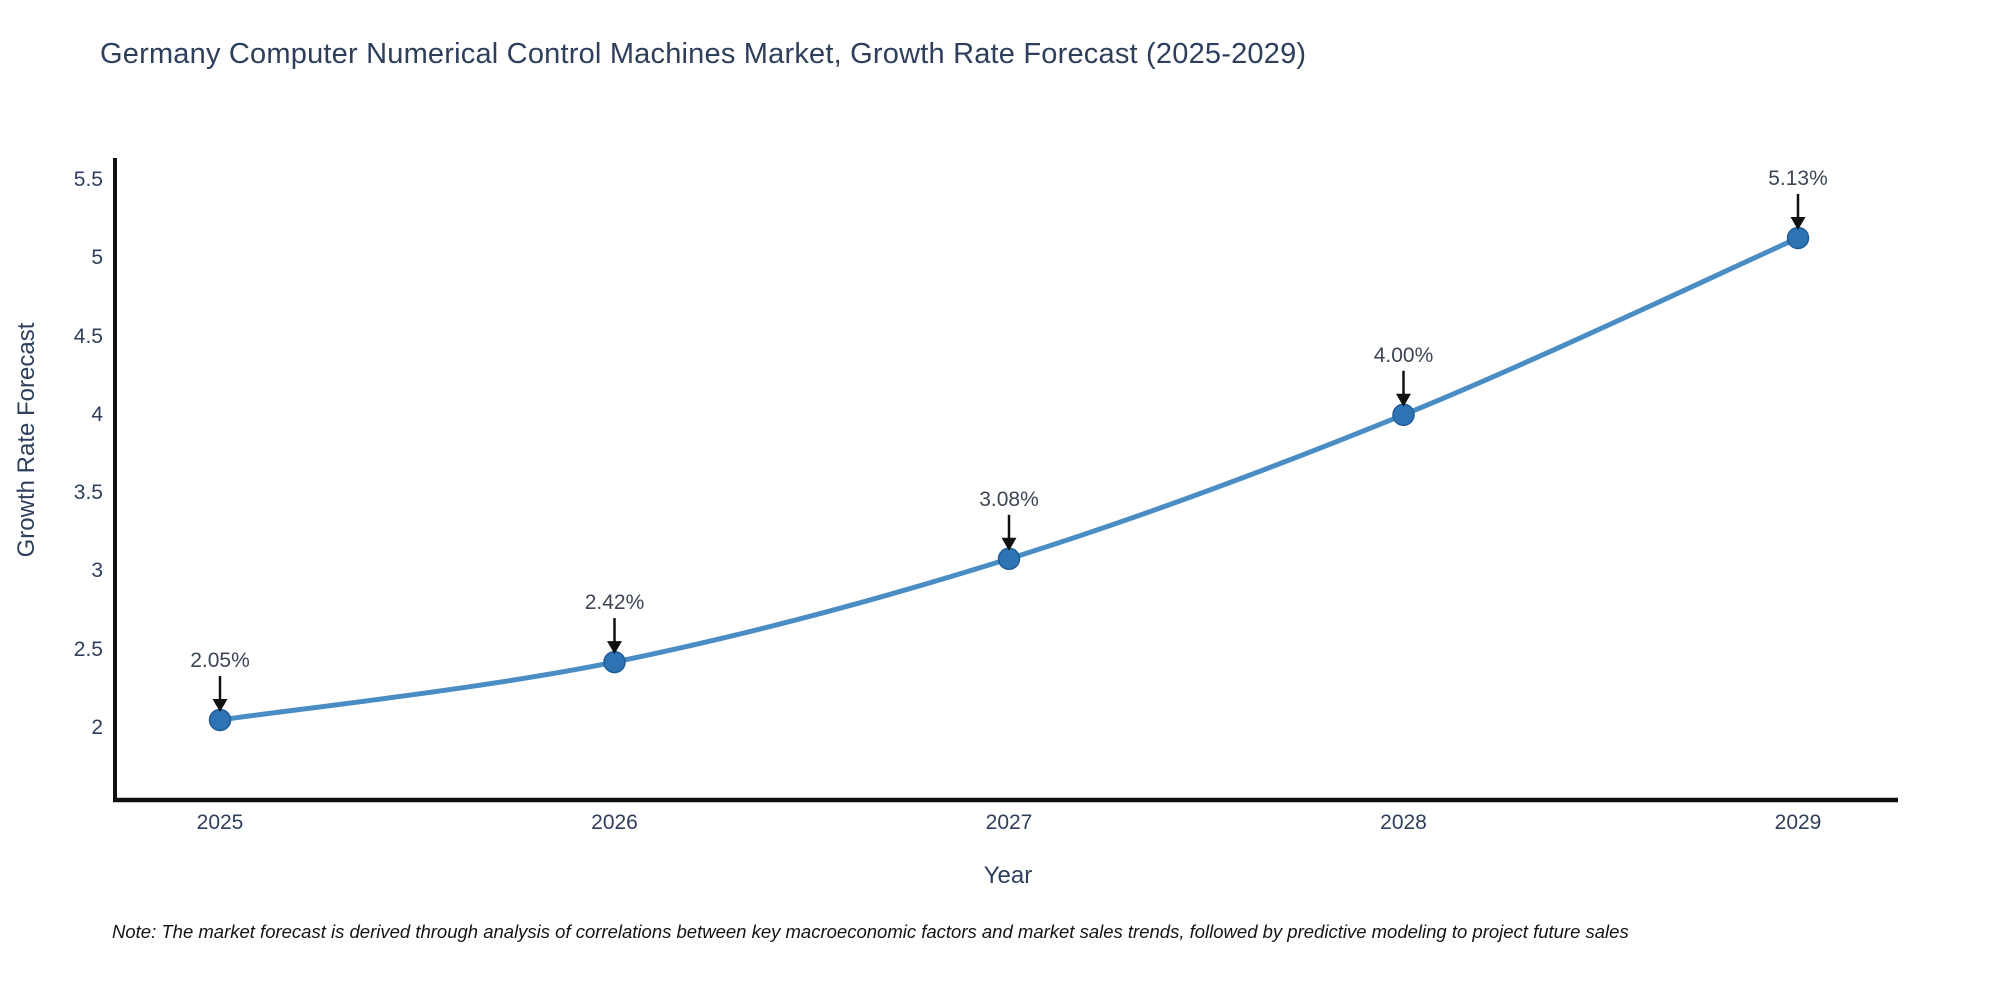 The width and height of the screenshot is (2000, 1000). I want to click on x-tick-label: 2026, so click(614, 822).